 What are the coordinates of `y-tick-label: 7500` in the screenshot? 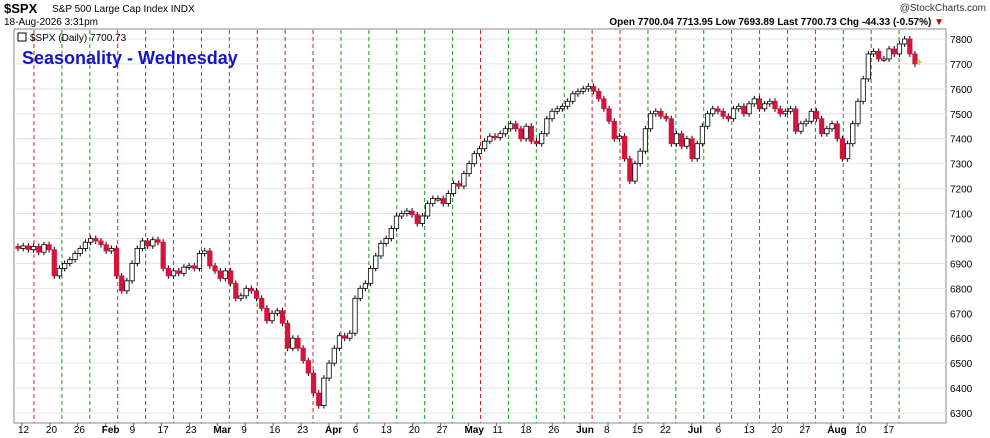 It's located at (961, 115).